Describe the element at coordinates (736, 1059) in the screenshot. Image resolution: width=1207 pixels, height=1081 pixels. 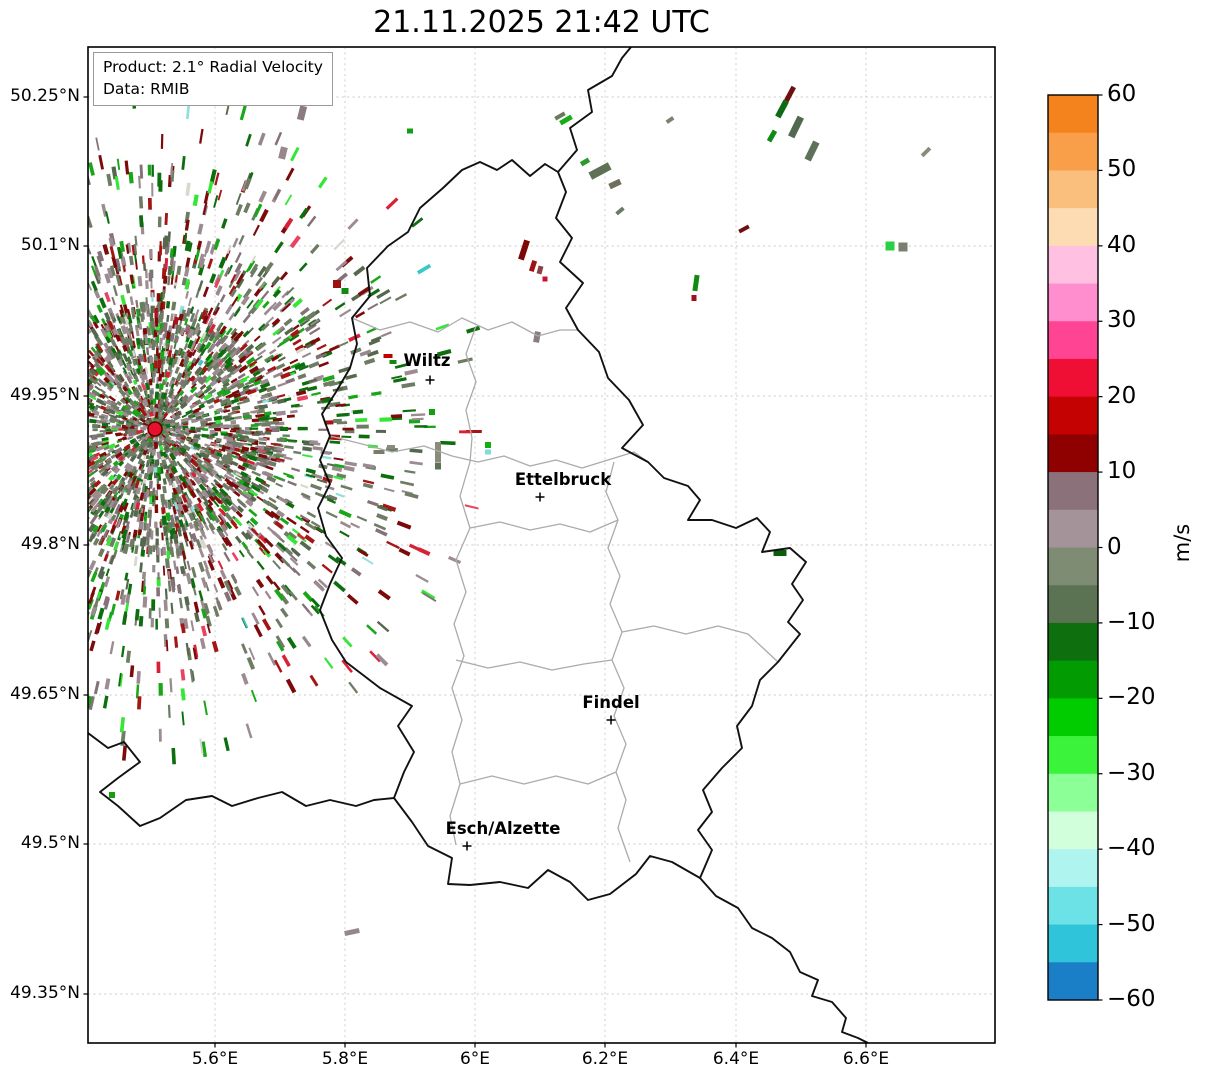
I see `x-tick-label: 6.4°E` at that location.